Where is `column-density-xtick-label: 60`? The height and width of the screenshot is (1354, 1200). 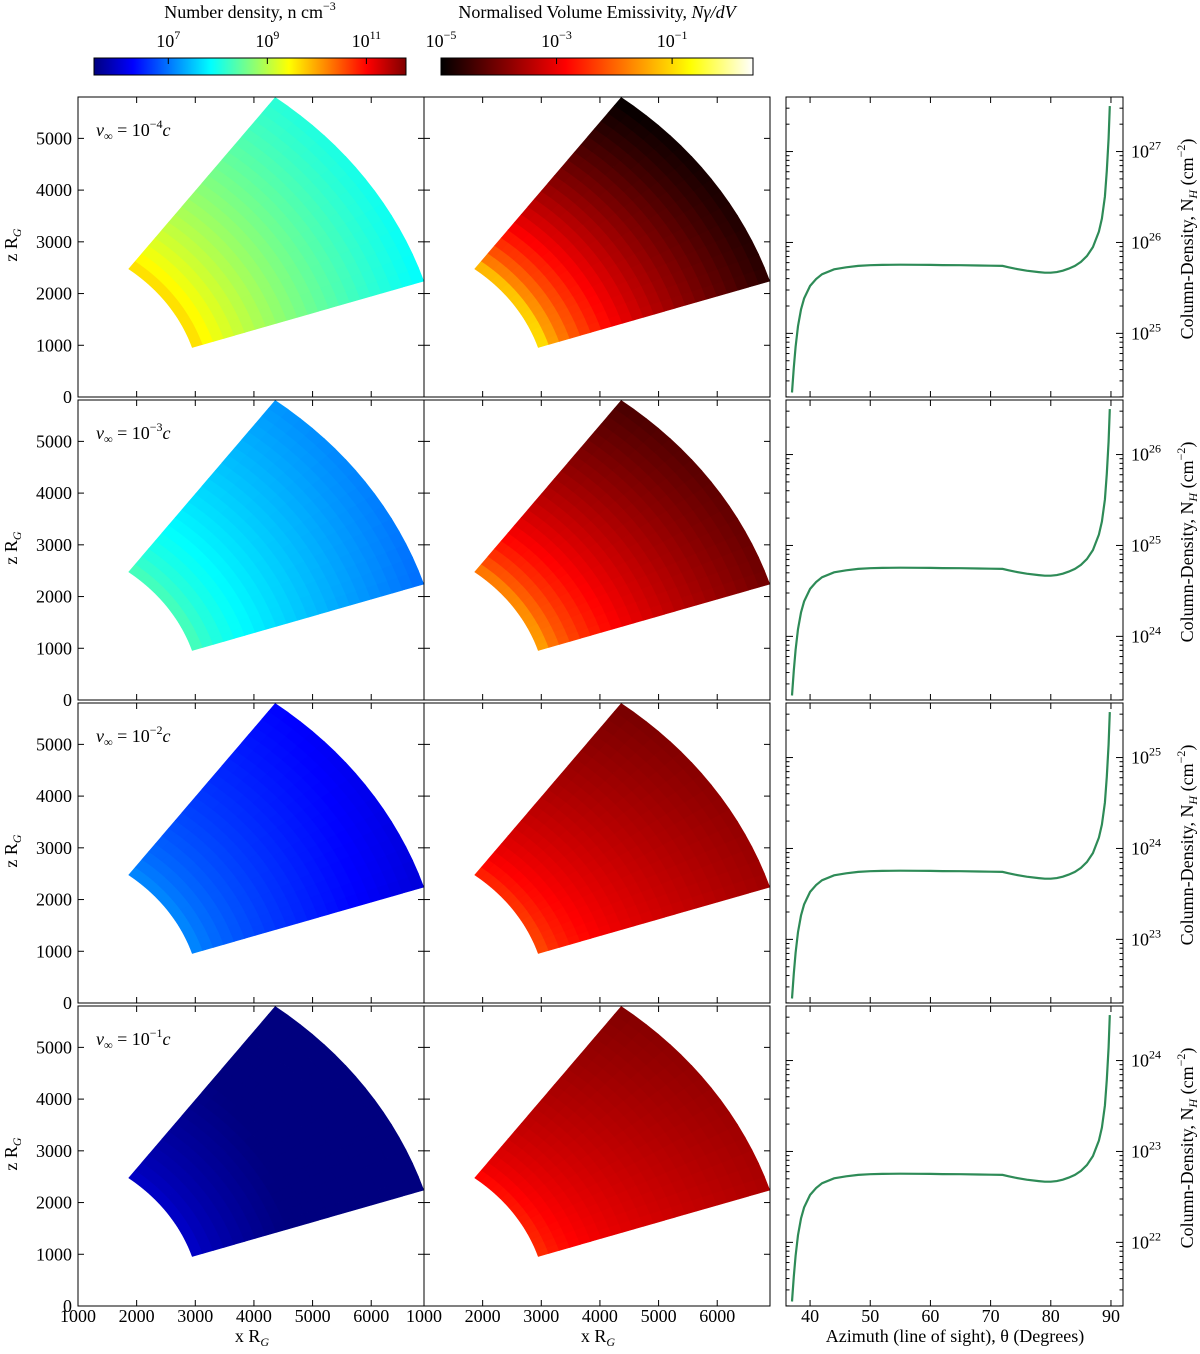 column-density-xtick-label: 60 is located at coordinates (930, 1316).